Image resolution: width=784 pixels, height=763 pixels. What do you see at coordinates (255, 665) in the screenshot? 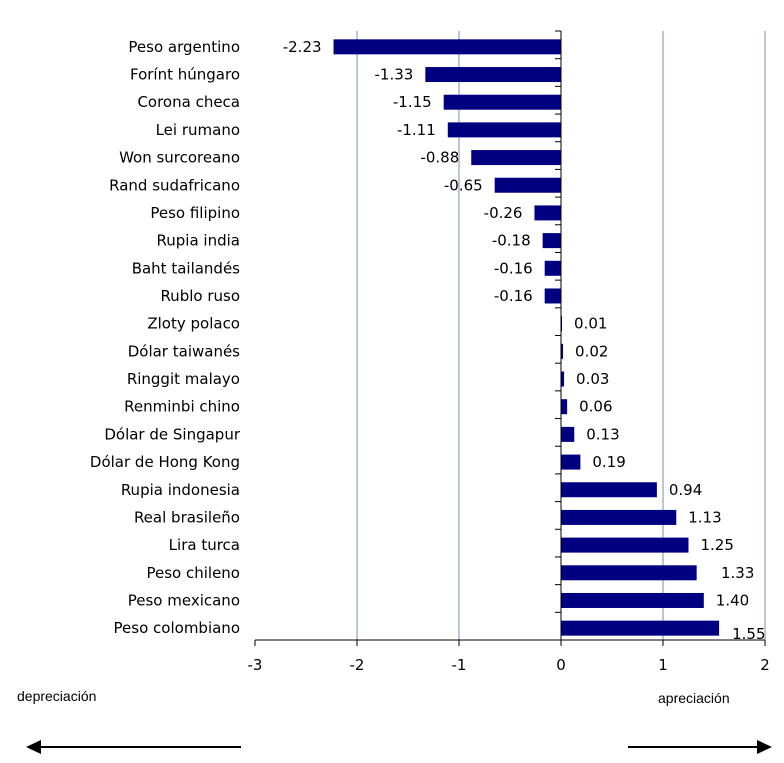
I see `x-tick-label: -3` at bounding box center [255, 665].